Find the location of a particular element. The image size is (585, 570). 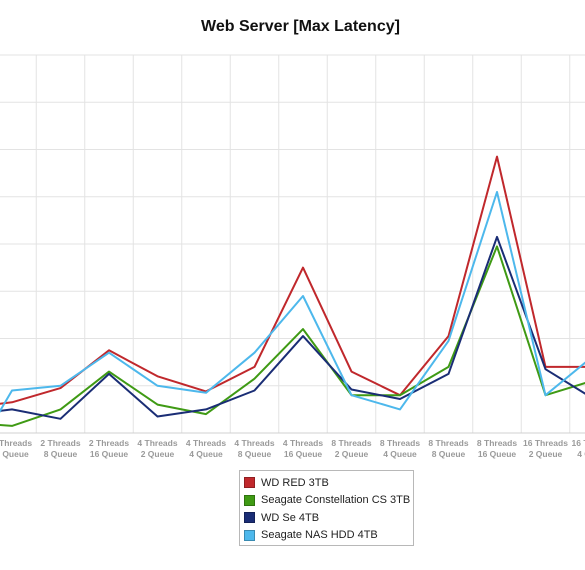

legend-label: WD Se 4TB is located at coordinates (290, 517).